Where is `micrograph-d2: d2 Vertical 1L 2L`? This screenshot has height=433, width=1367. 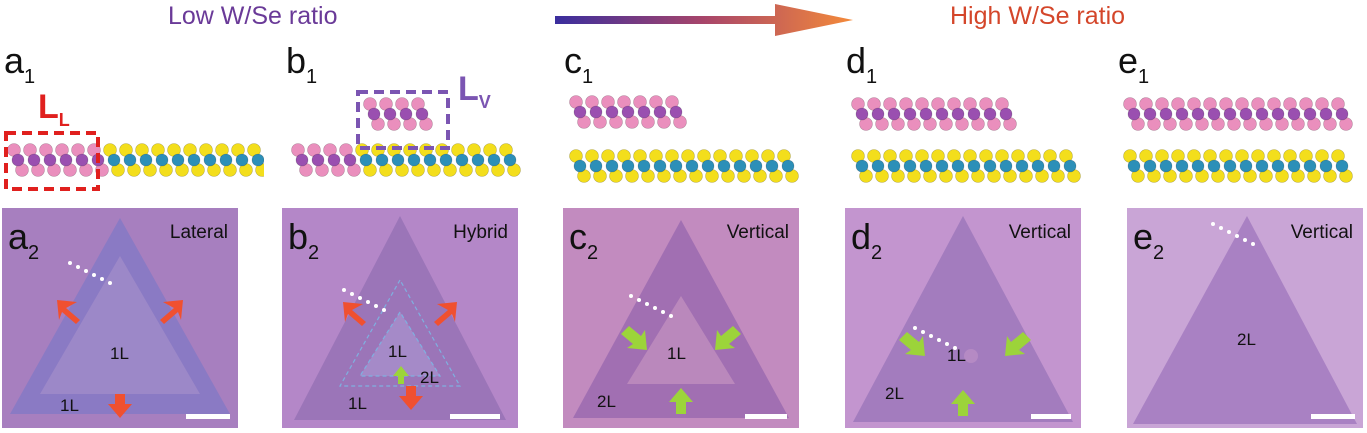 micrograph-d2: d2 Vertical 1L 2L is located at coordinates (963, 318).